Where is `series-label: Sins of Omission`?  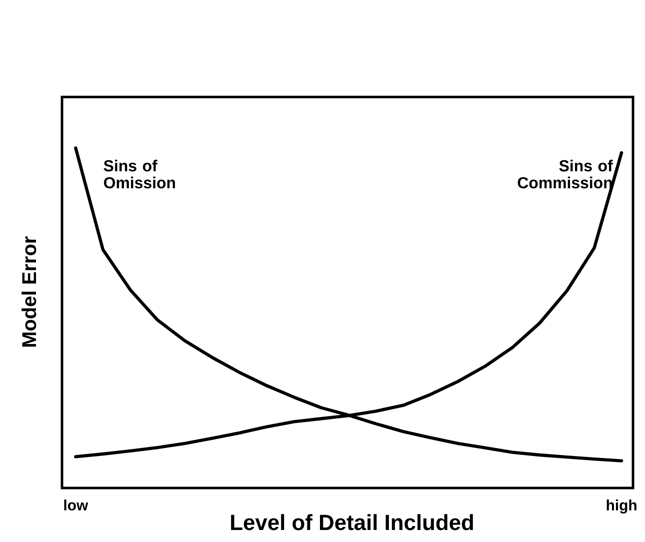 series-label: Sins of Omission is located at coordinates (139, 174).